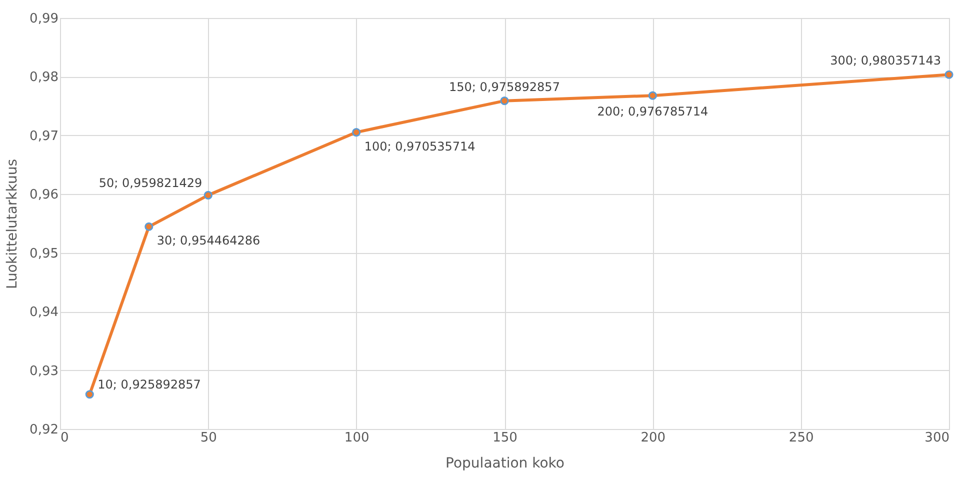  What do you see at coordinates (357, 438) in the screenshot?
I see `x-tick-label: 100` at bounding box center [357, 438].